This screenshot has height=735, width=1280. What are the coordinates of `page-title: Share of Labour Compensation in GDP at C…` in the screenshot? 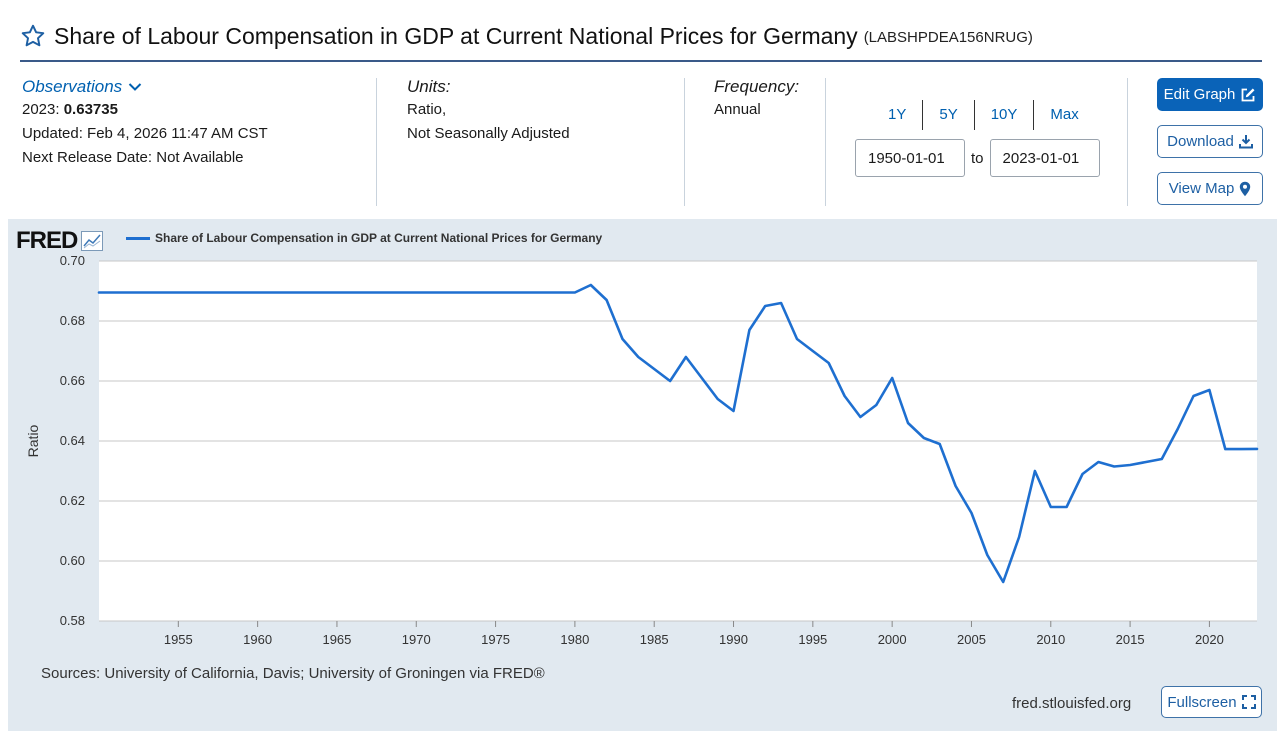 It's located at (456, 36).